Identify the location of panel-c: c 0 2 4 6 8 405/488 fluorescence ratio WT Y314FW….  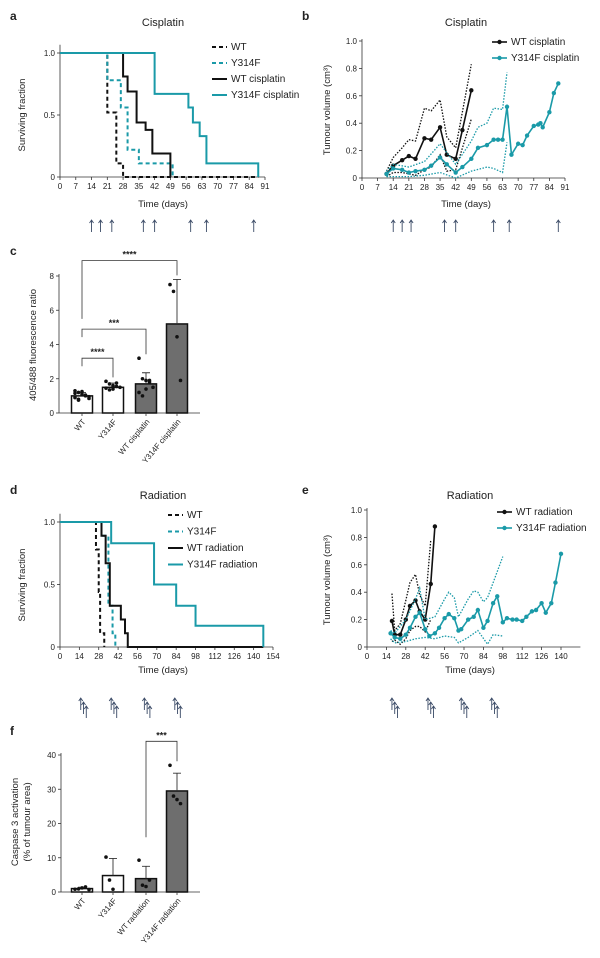
(105, 354).